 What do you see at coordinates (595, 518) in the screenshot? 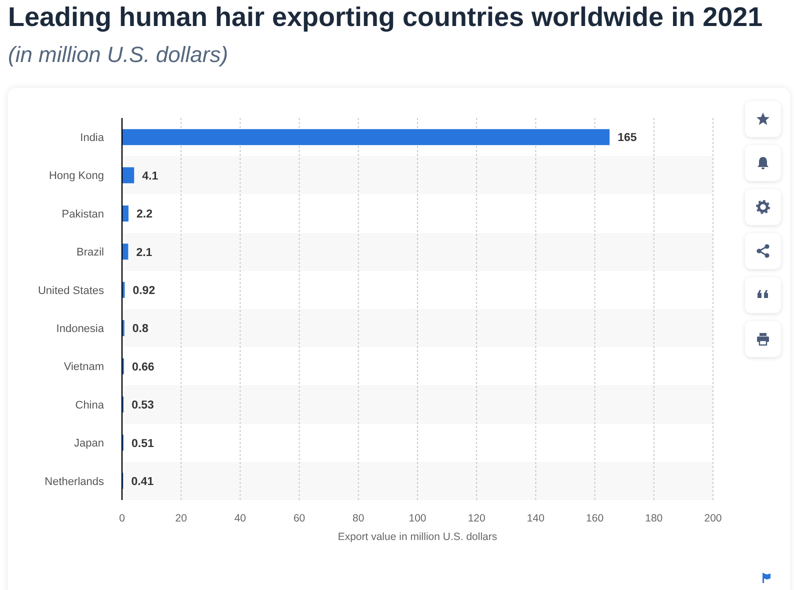
I see `x-tick-label: 160` at bounding box center [595, 518].